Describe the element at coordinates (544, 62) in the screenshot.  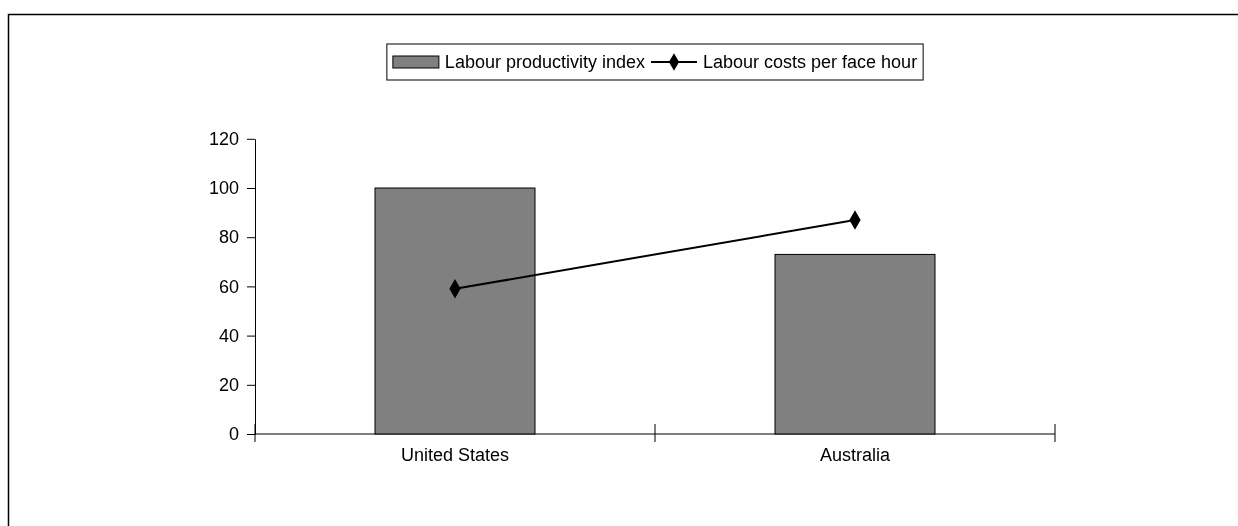
I see `legend-label: Labour productivity index` at that location.